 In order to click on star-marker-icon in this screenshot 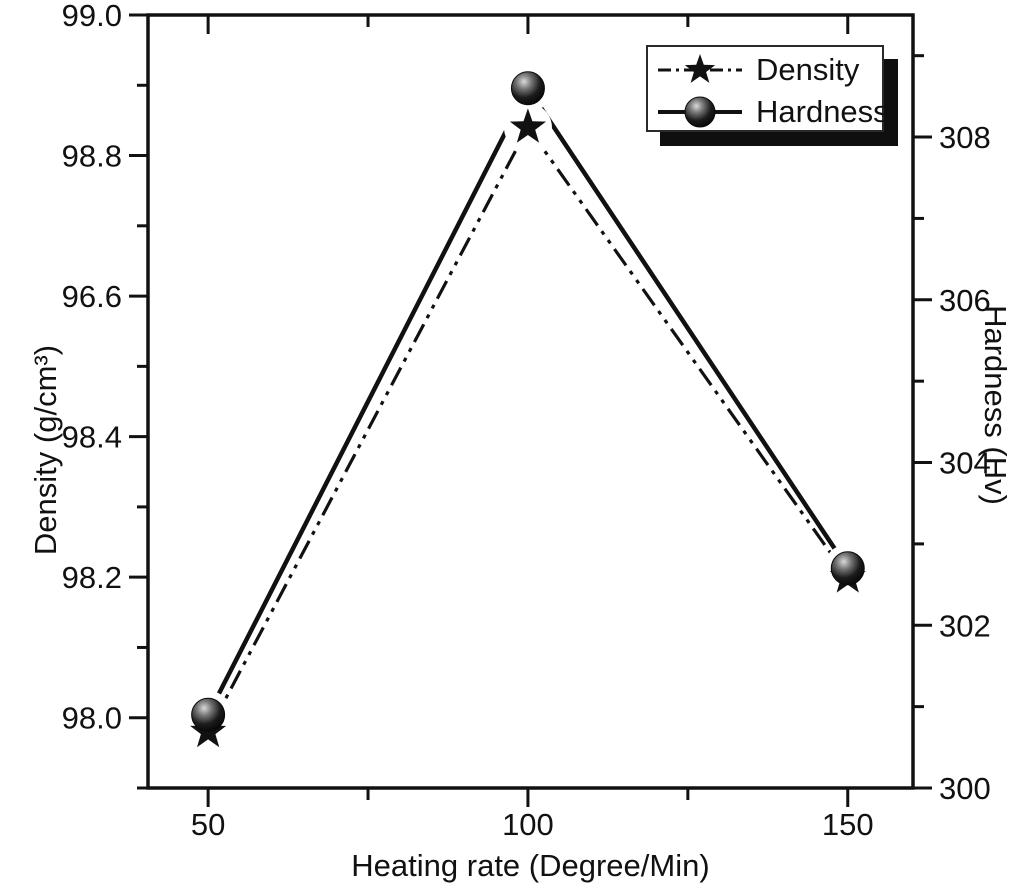, I will do `click(700, 68)`.